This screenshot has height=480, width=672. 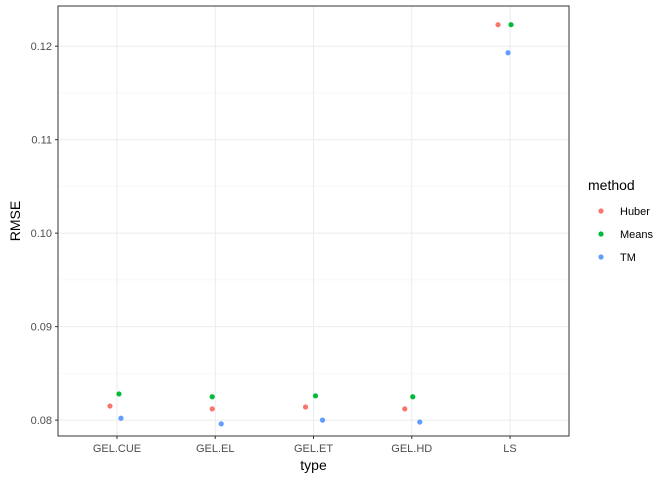 I want to click on x-tick-label: GEL.CUE, so click(x=117, y=449).